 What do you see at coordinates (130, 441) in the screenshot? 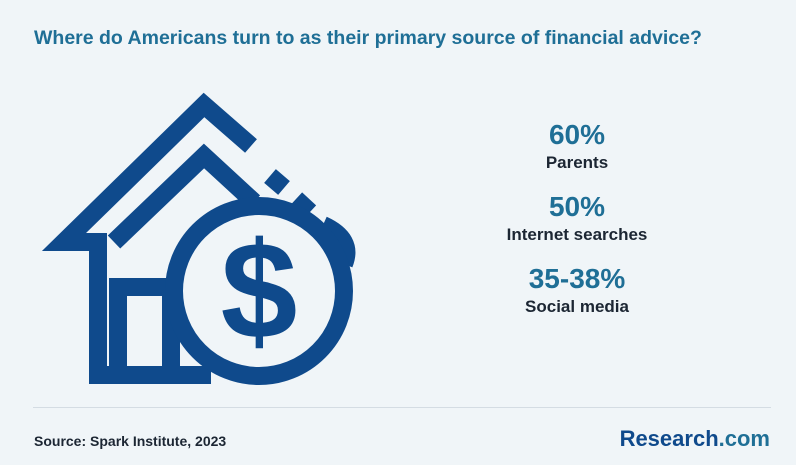
I see `source-citation: Source: Spark Institute, 2023` at bounding box center [130, 441].